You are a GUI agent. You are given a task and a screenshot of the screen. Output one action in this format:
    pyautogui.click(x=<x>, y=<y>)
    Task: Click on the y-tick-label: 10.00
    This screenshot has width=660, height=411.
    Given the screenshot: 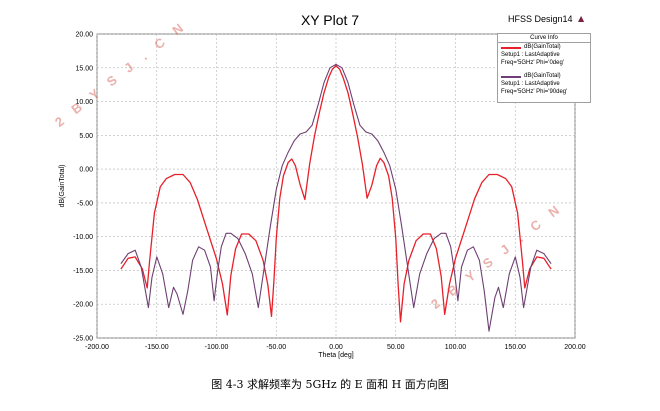 What is the action you would take?
    pyautogui.click(x=84, y=102)
    